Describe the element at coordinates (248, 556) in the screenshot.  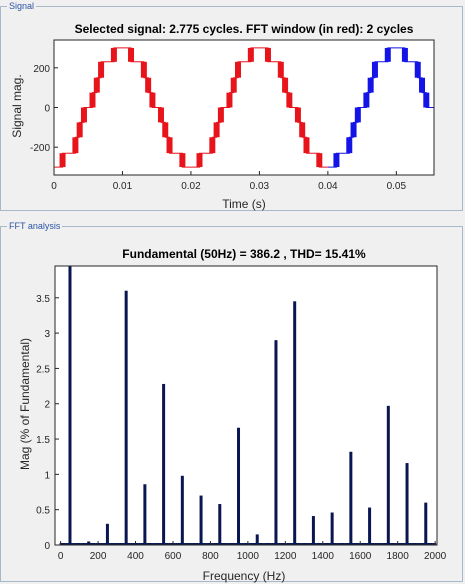
I see `fft-x-tick-label: 1000` at that location.